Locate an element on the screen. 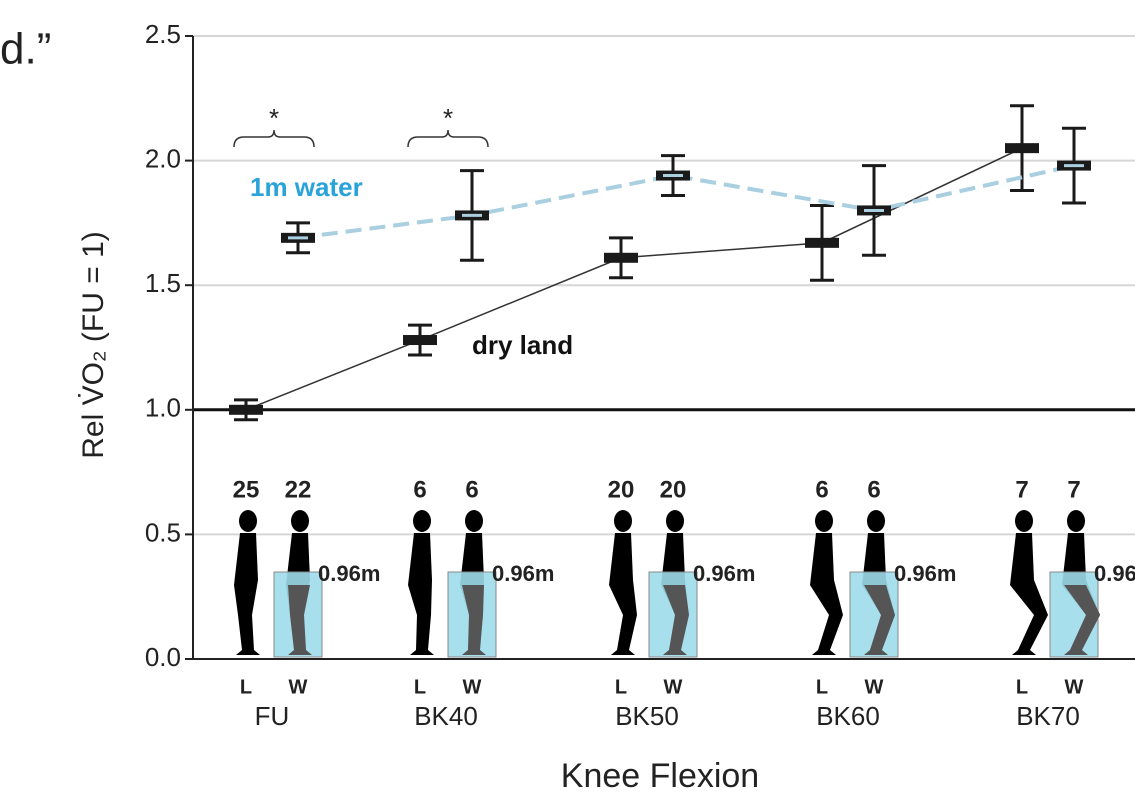 Image resolution: width=1135 pixels, height=800 pixels. y-tick-label: 1.0 is located at coordinates (163, 408).